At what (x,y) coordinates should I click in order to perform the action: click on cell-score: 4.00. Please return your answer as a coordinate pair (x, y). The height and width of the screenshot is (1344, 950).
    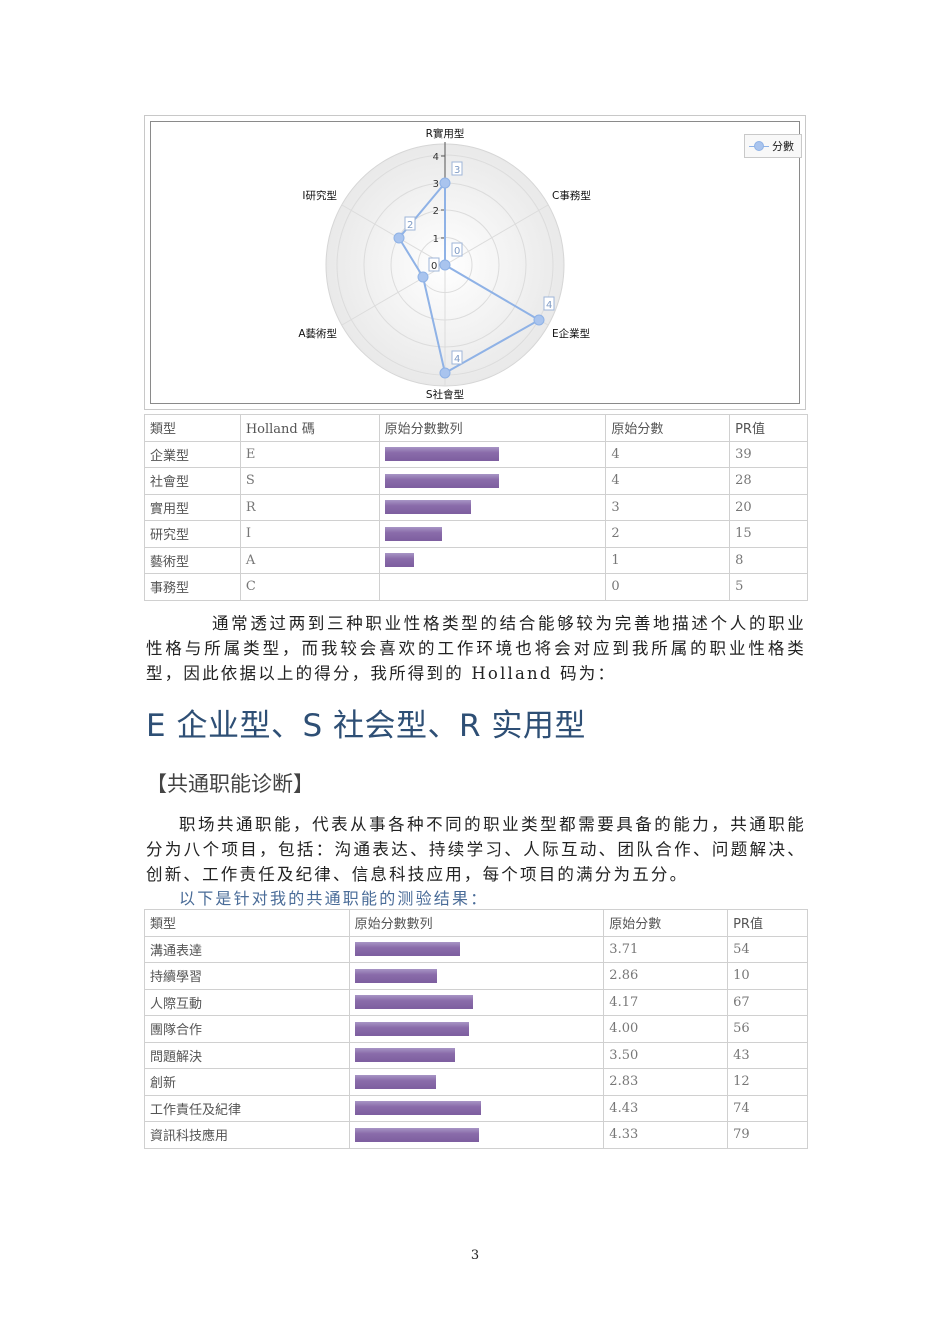
    Looking at the image, I should click on (666, 1029).